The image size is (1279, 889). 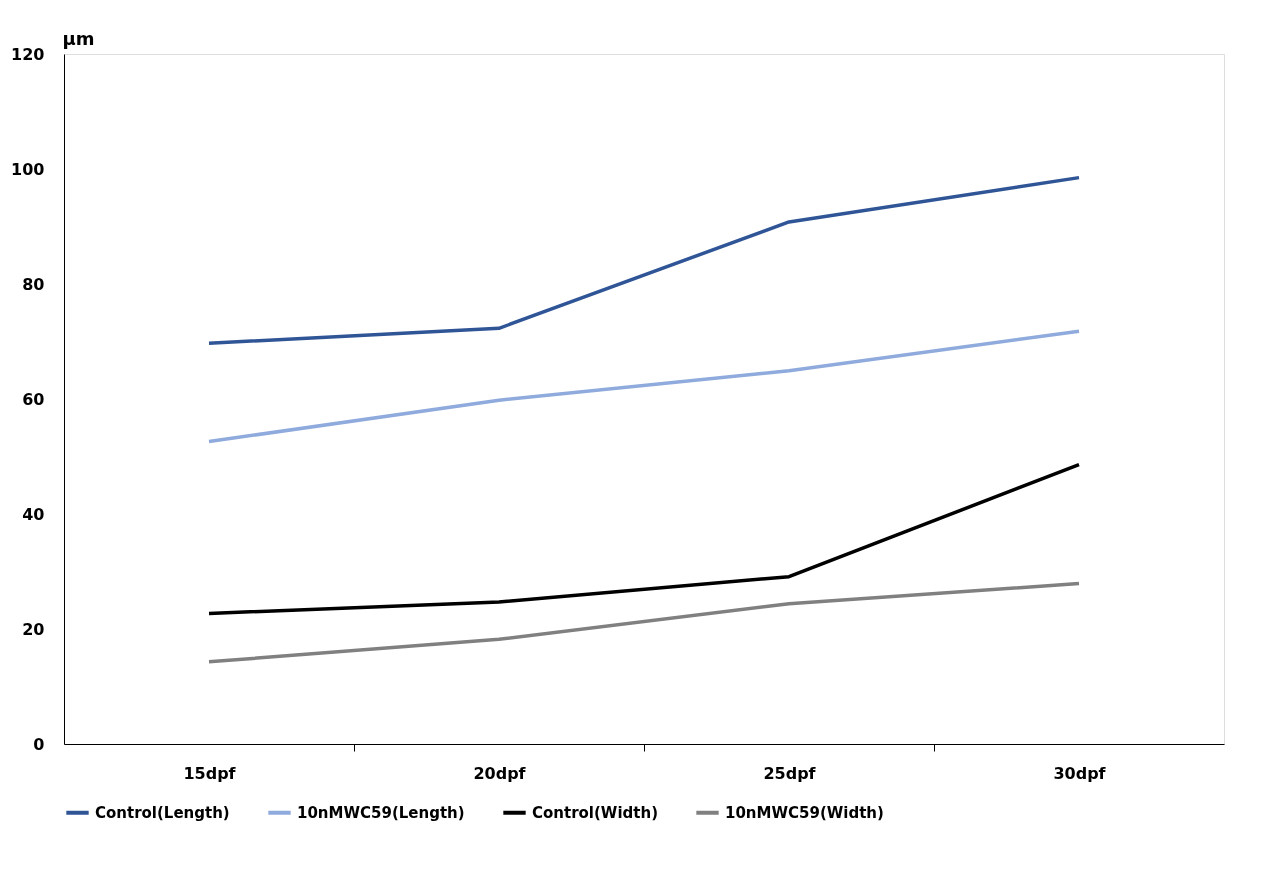 What do you see at coordinates (1080, 773) in the screenshot?
I see `x-tick-label: 30dpf` at bounding box center [1080, 773].